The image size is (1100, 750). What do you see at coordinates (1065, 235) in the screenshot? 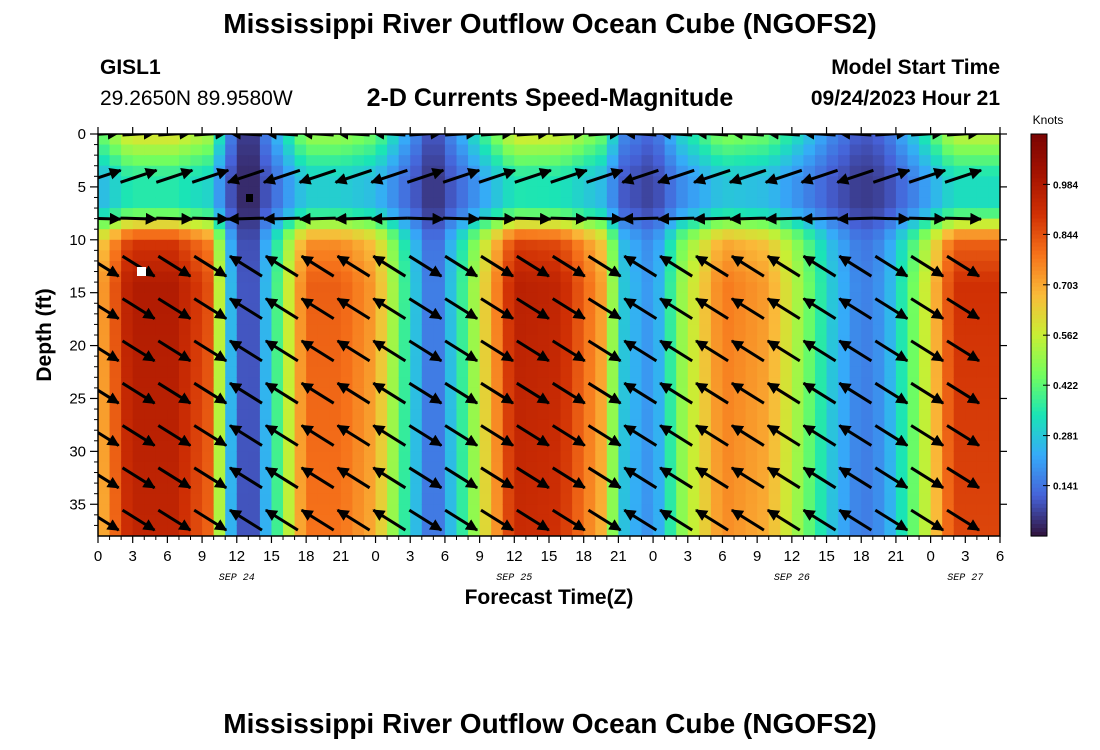
I see `colorbar-tick-label: 0.844` at bounding box center [1065, 235].